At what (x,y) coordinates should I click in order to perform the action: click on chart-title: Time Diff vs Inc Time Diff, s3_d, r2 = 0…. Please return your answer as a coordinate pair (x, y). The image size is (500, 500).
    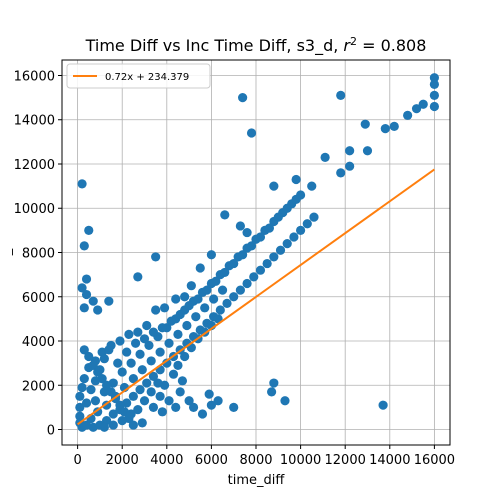
    Looking at the image, I should click on (256, 45).